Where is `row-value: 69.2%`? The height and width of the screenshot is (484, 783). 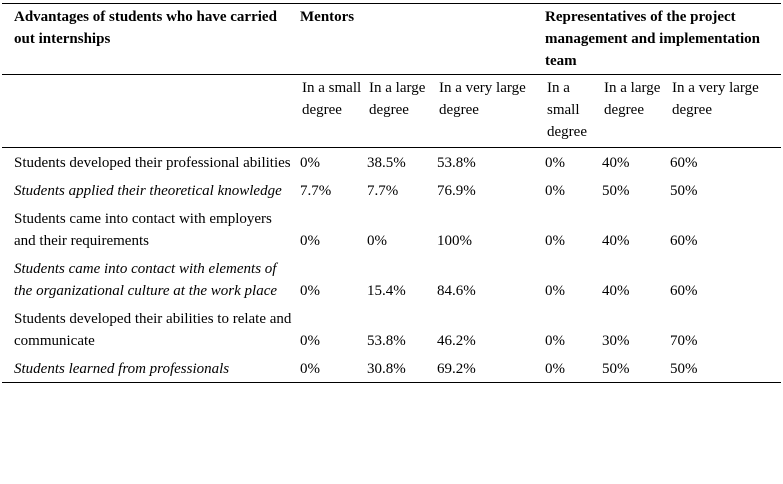
row-value: 69.2% is located at coordinates (456, 369).